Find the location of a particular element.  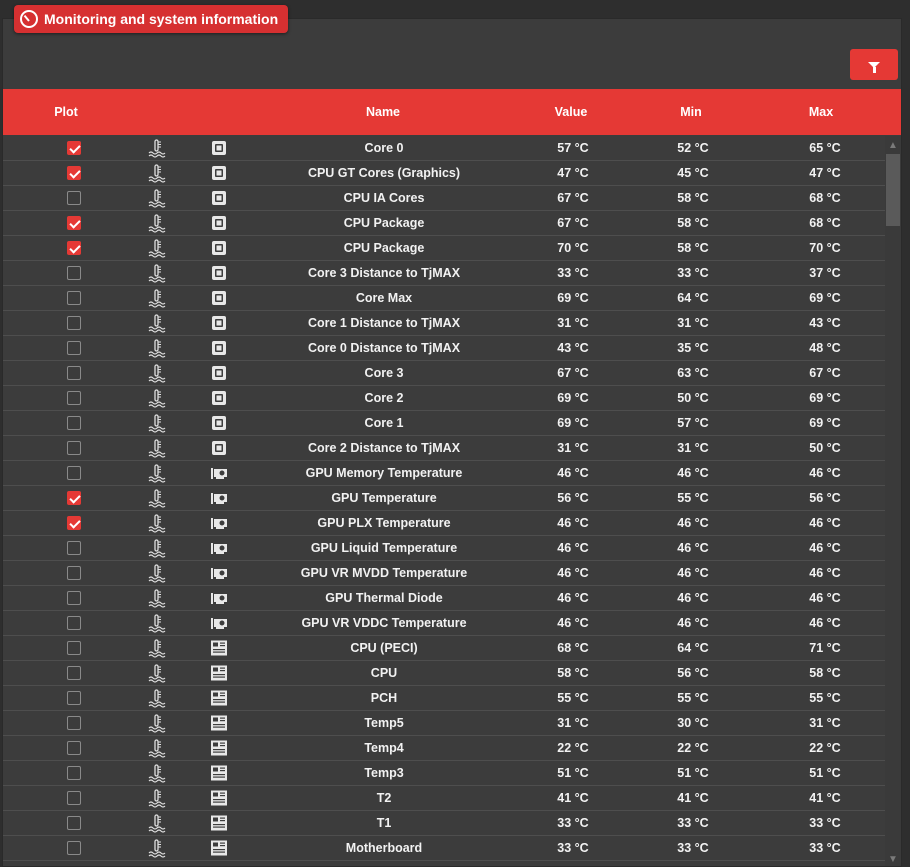

sensor-max: 68 °C is located at coordinates (825, 198).